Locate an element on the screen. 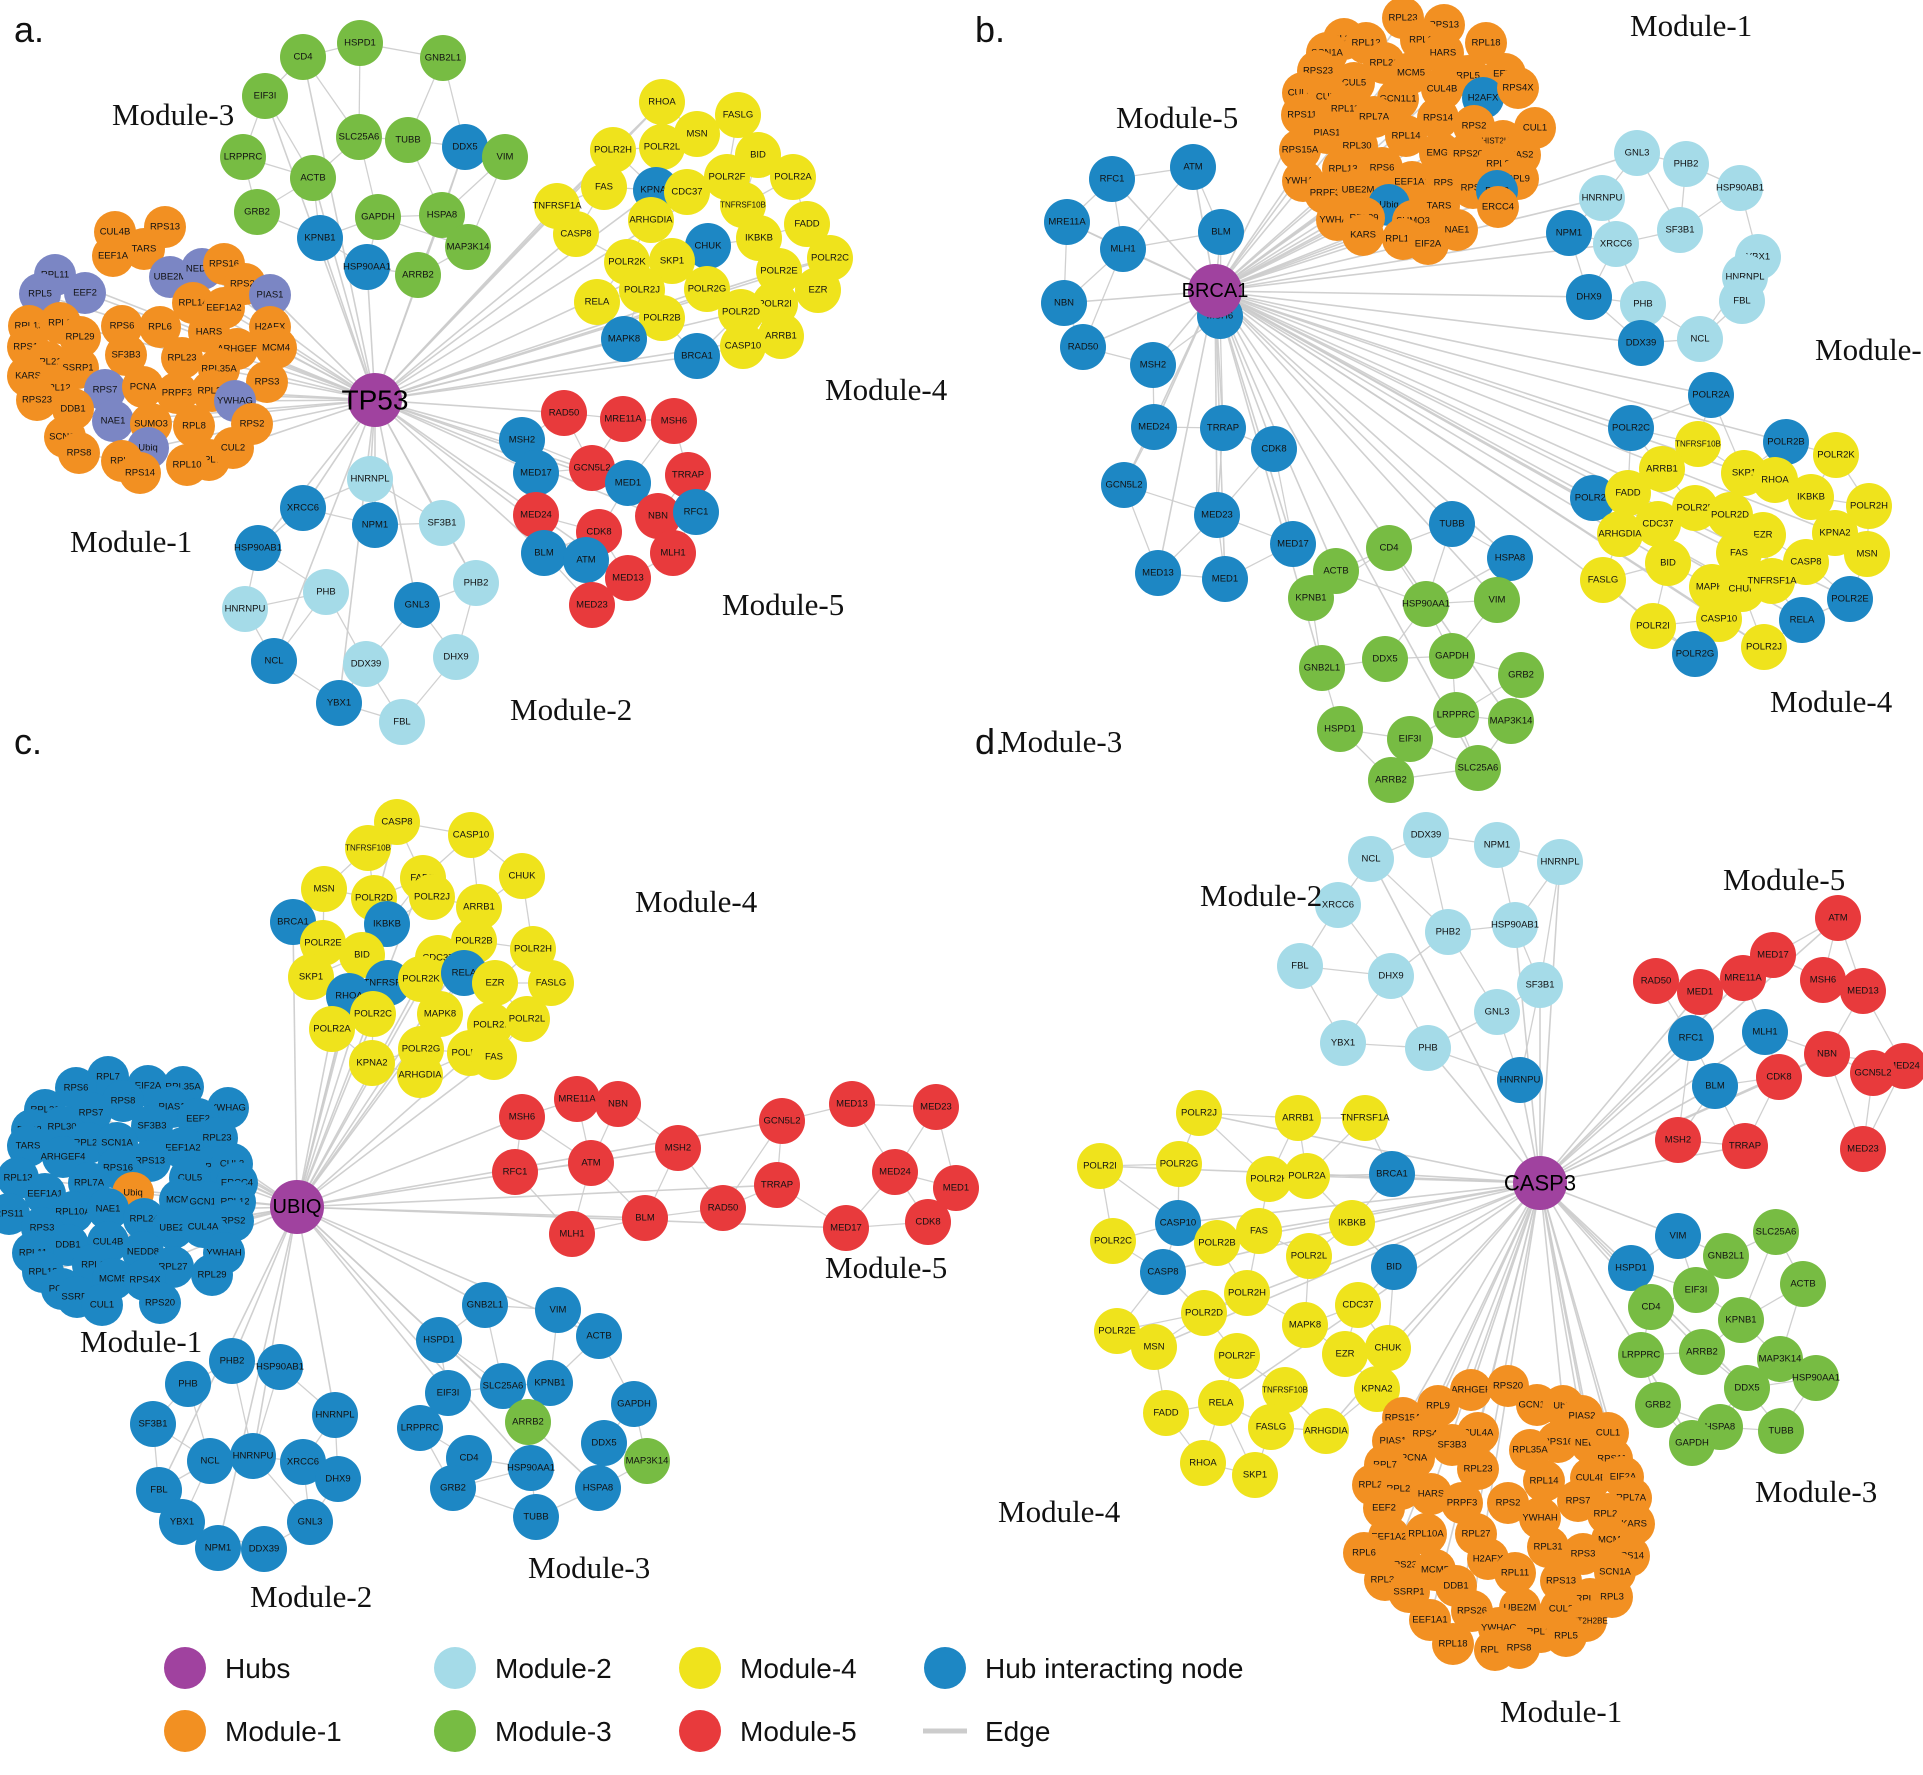 The height and width of the screenshot is (1775, 1923). hub-brca1: BRCA1 is located at coordinates (1215, 291).